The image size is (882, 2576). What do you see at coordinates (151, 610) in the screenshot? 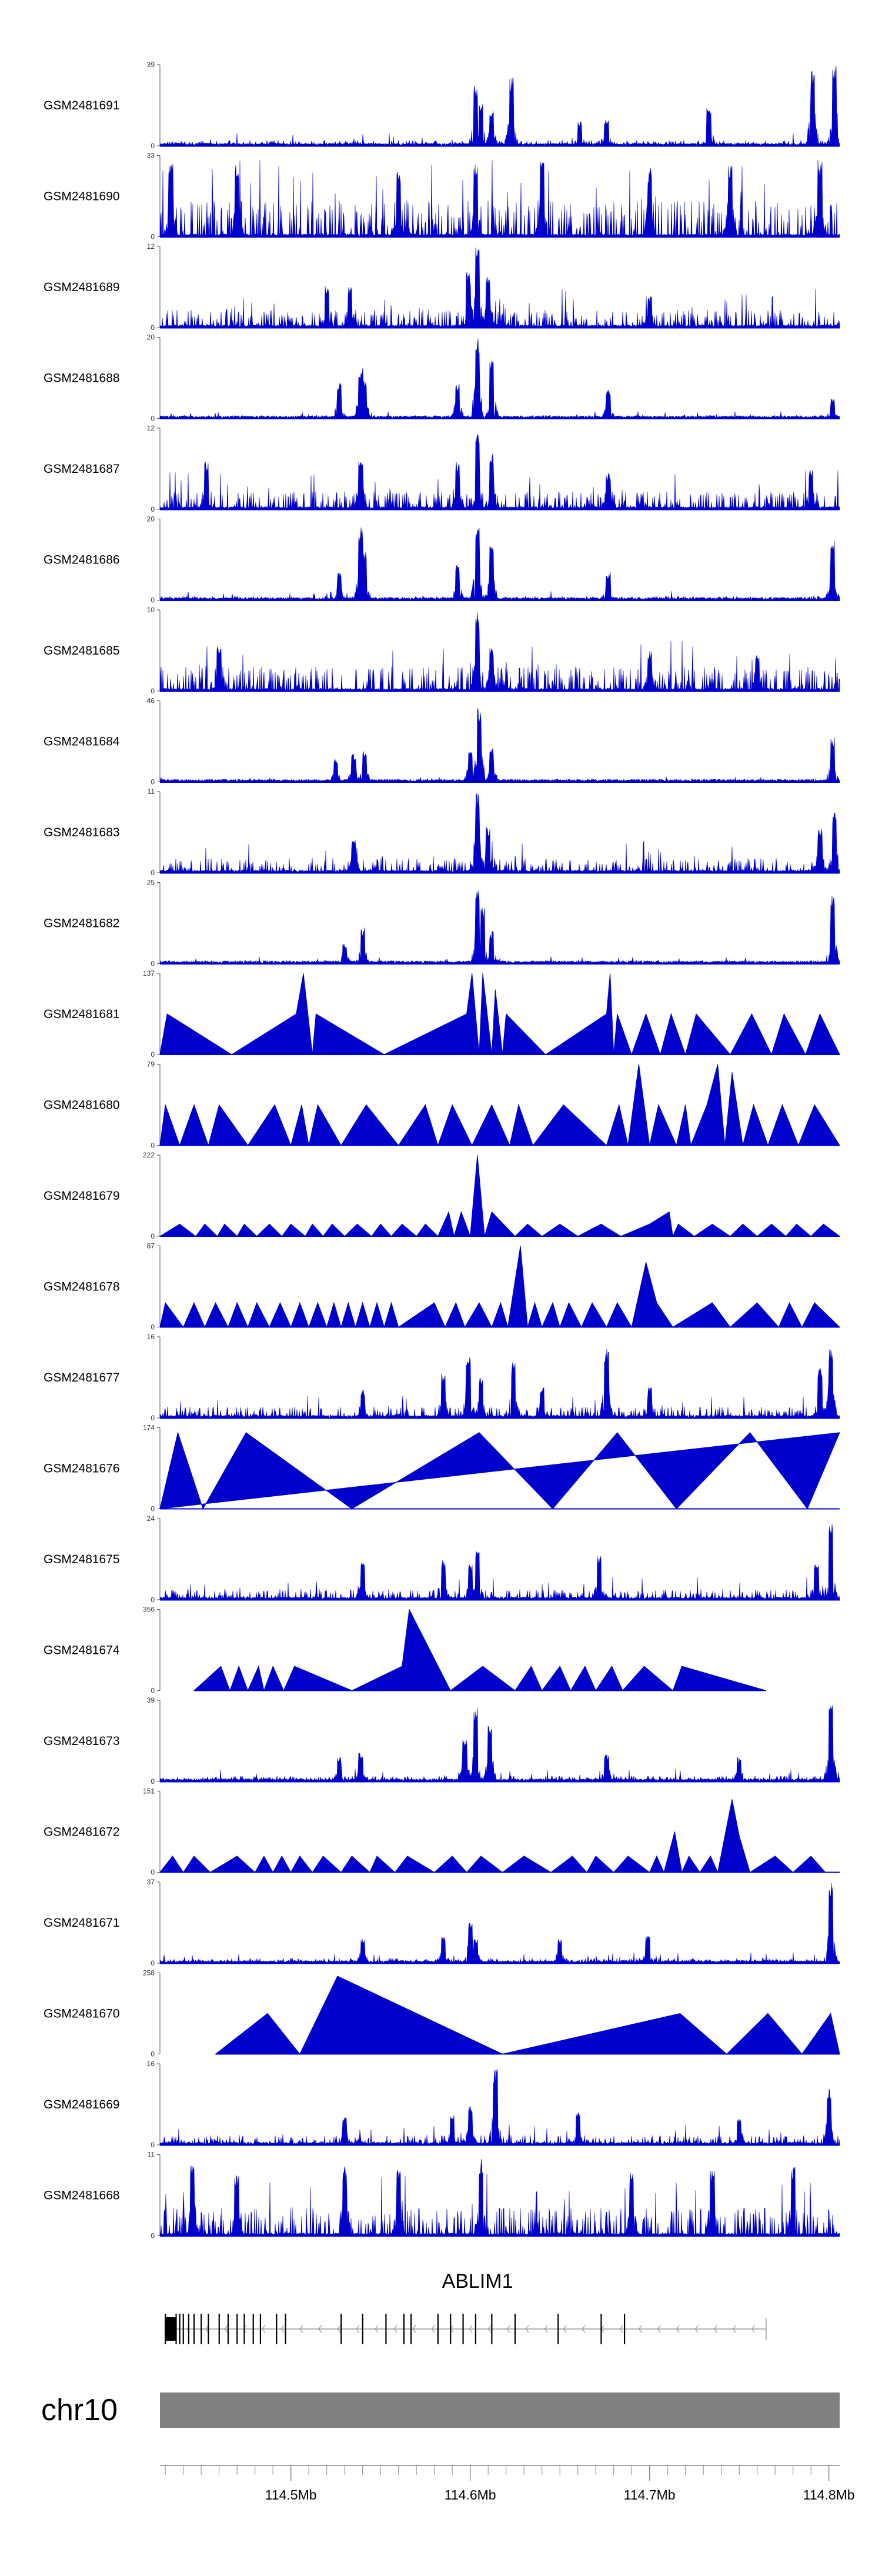
I see `y-axis-max-label: 10` at bounding box center [151, 610].